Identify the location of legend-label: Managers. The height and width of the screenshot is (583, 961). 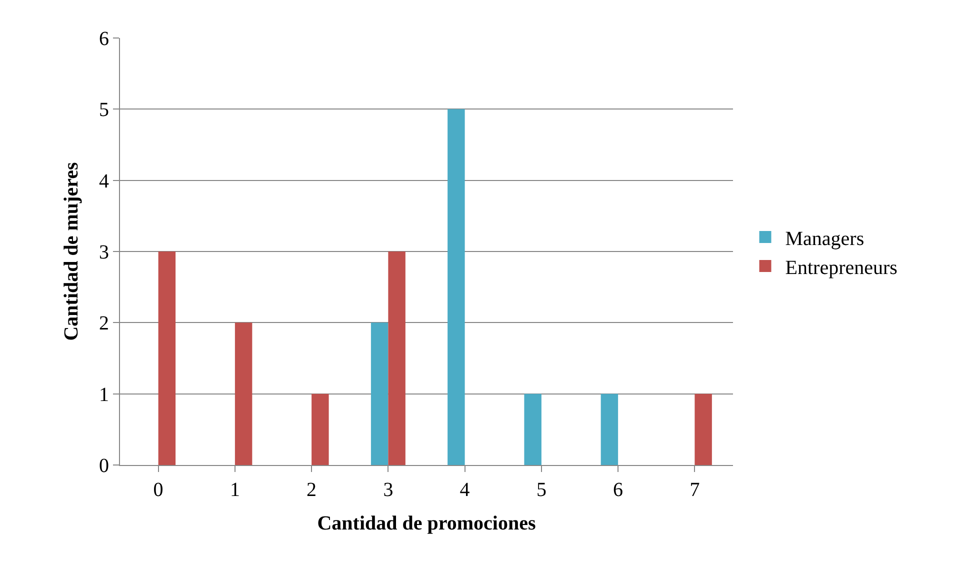
(824, 239).